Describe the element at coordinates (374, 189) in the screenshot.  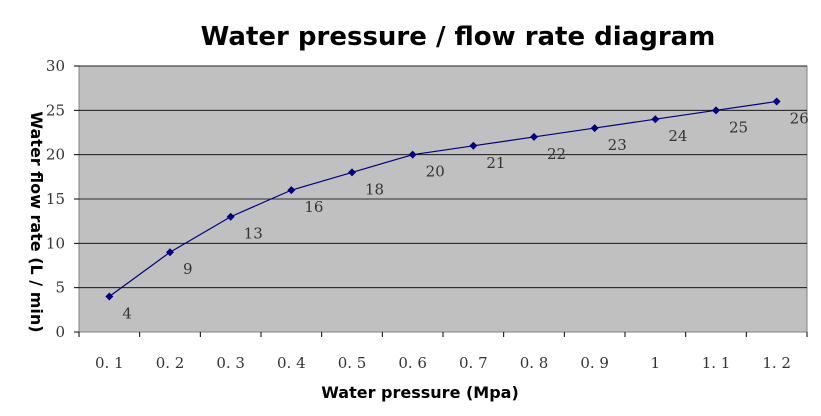
I see `data-label: 18` at that location.